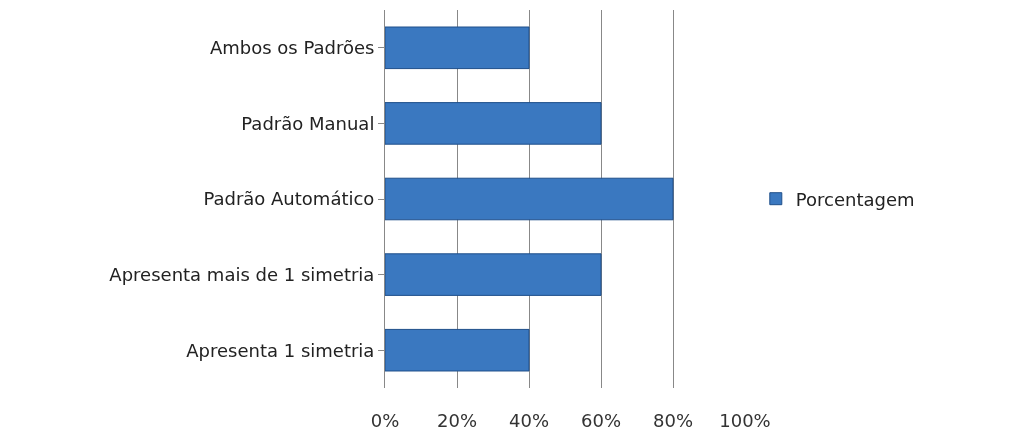  I want to click on y-tick-label: Apresenta mais de 1 simetria, so click(242, 274).